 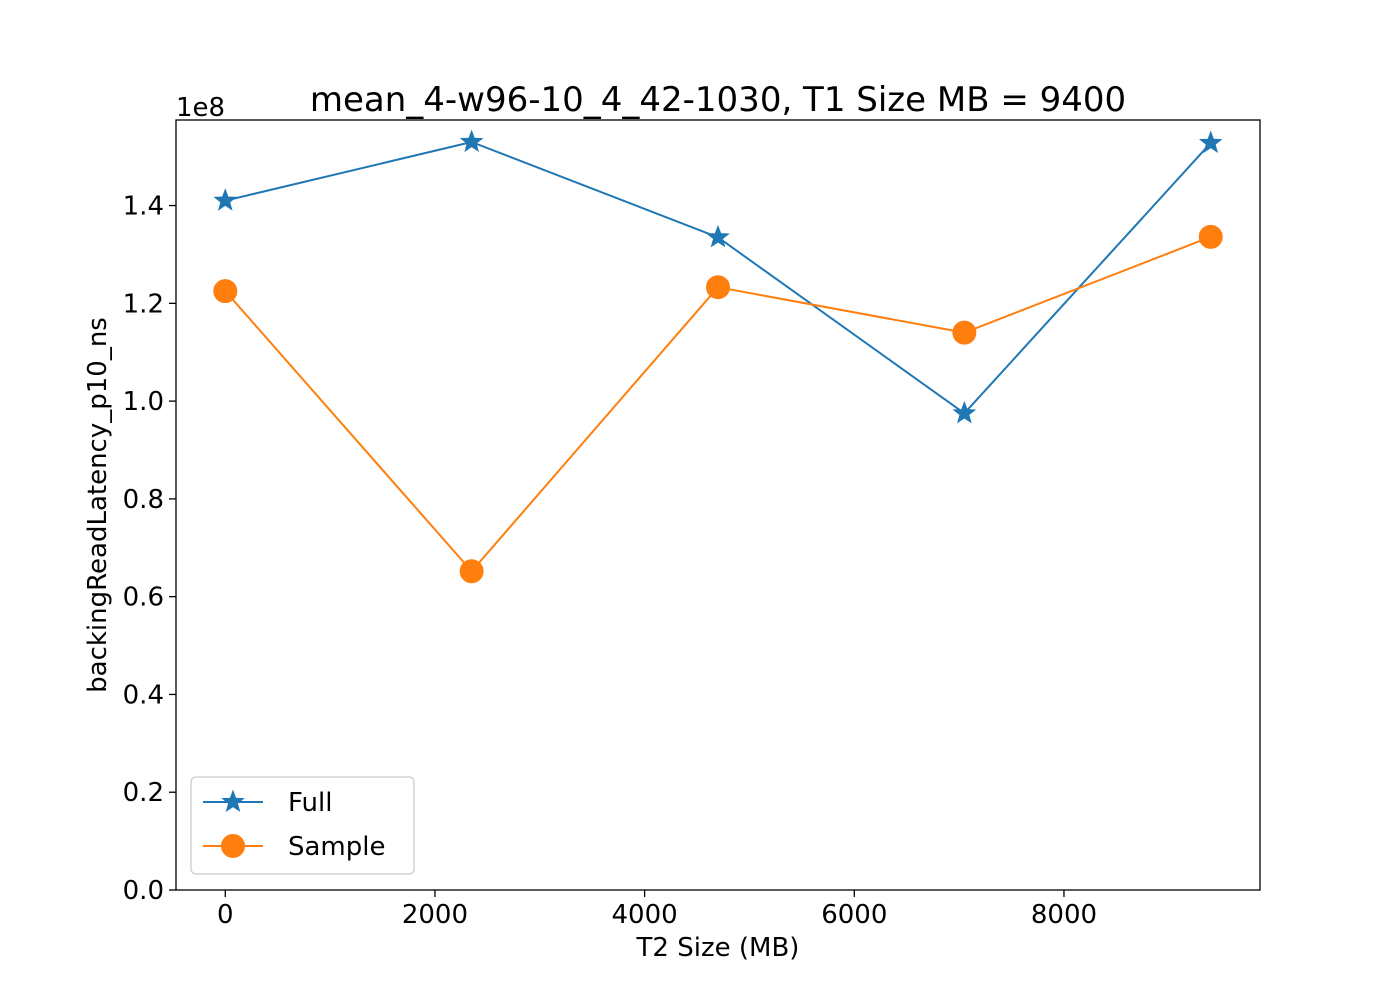 What do you see at coordinates (718, 948) in the screenshot?
I see `x-axis-label: T2 Size (MB)` at bounding box center [718, 948].